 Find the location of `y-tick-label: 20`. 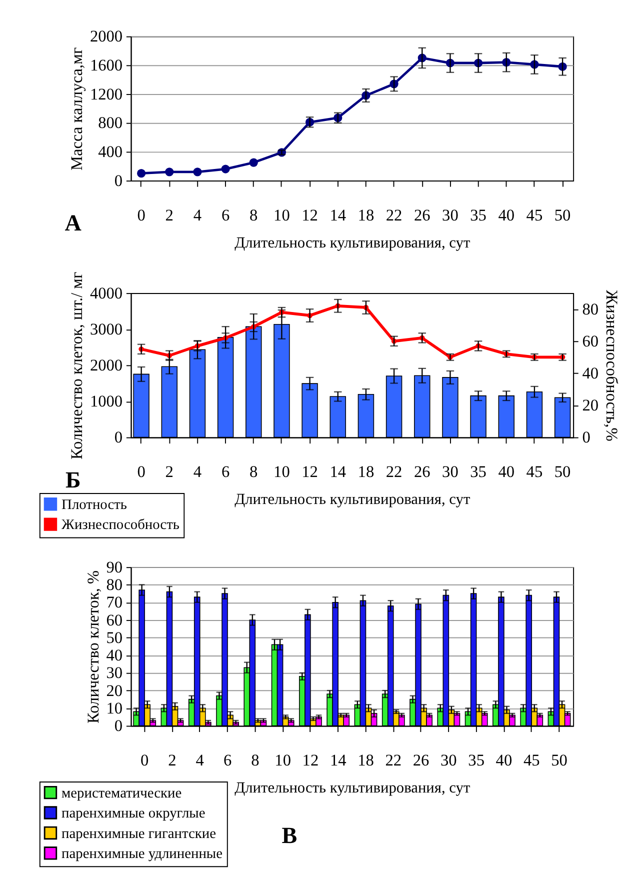

y-tick-label: 20 is located at coordinates (114, 690).